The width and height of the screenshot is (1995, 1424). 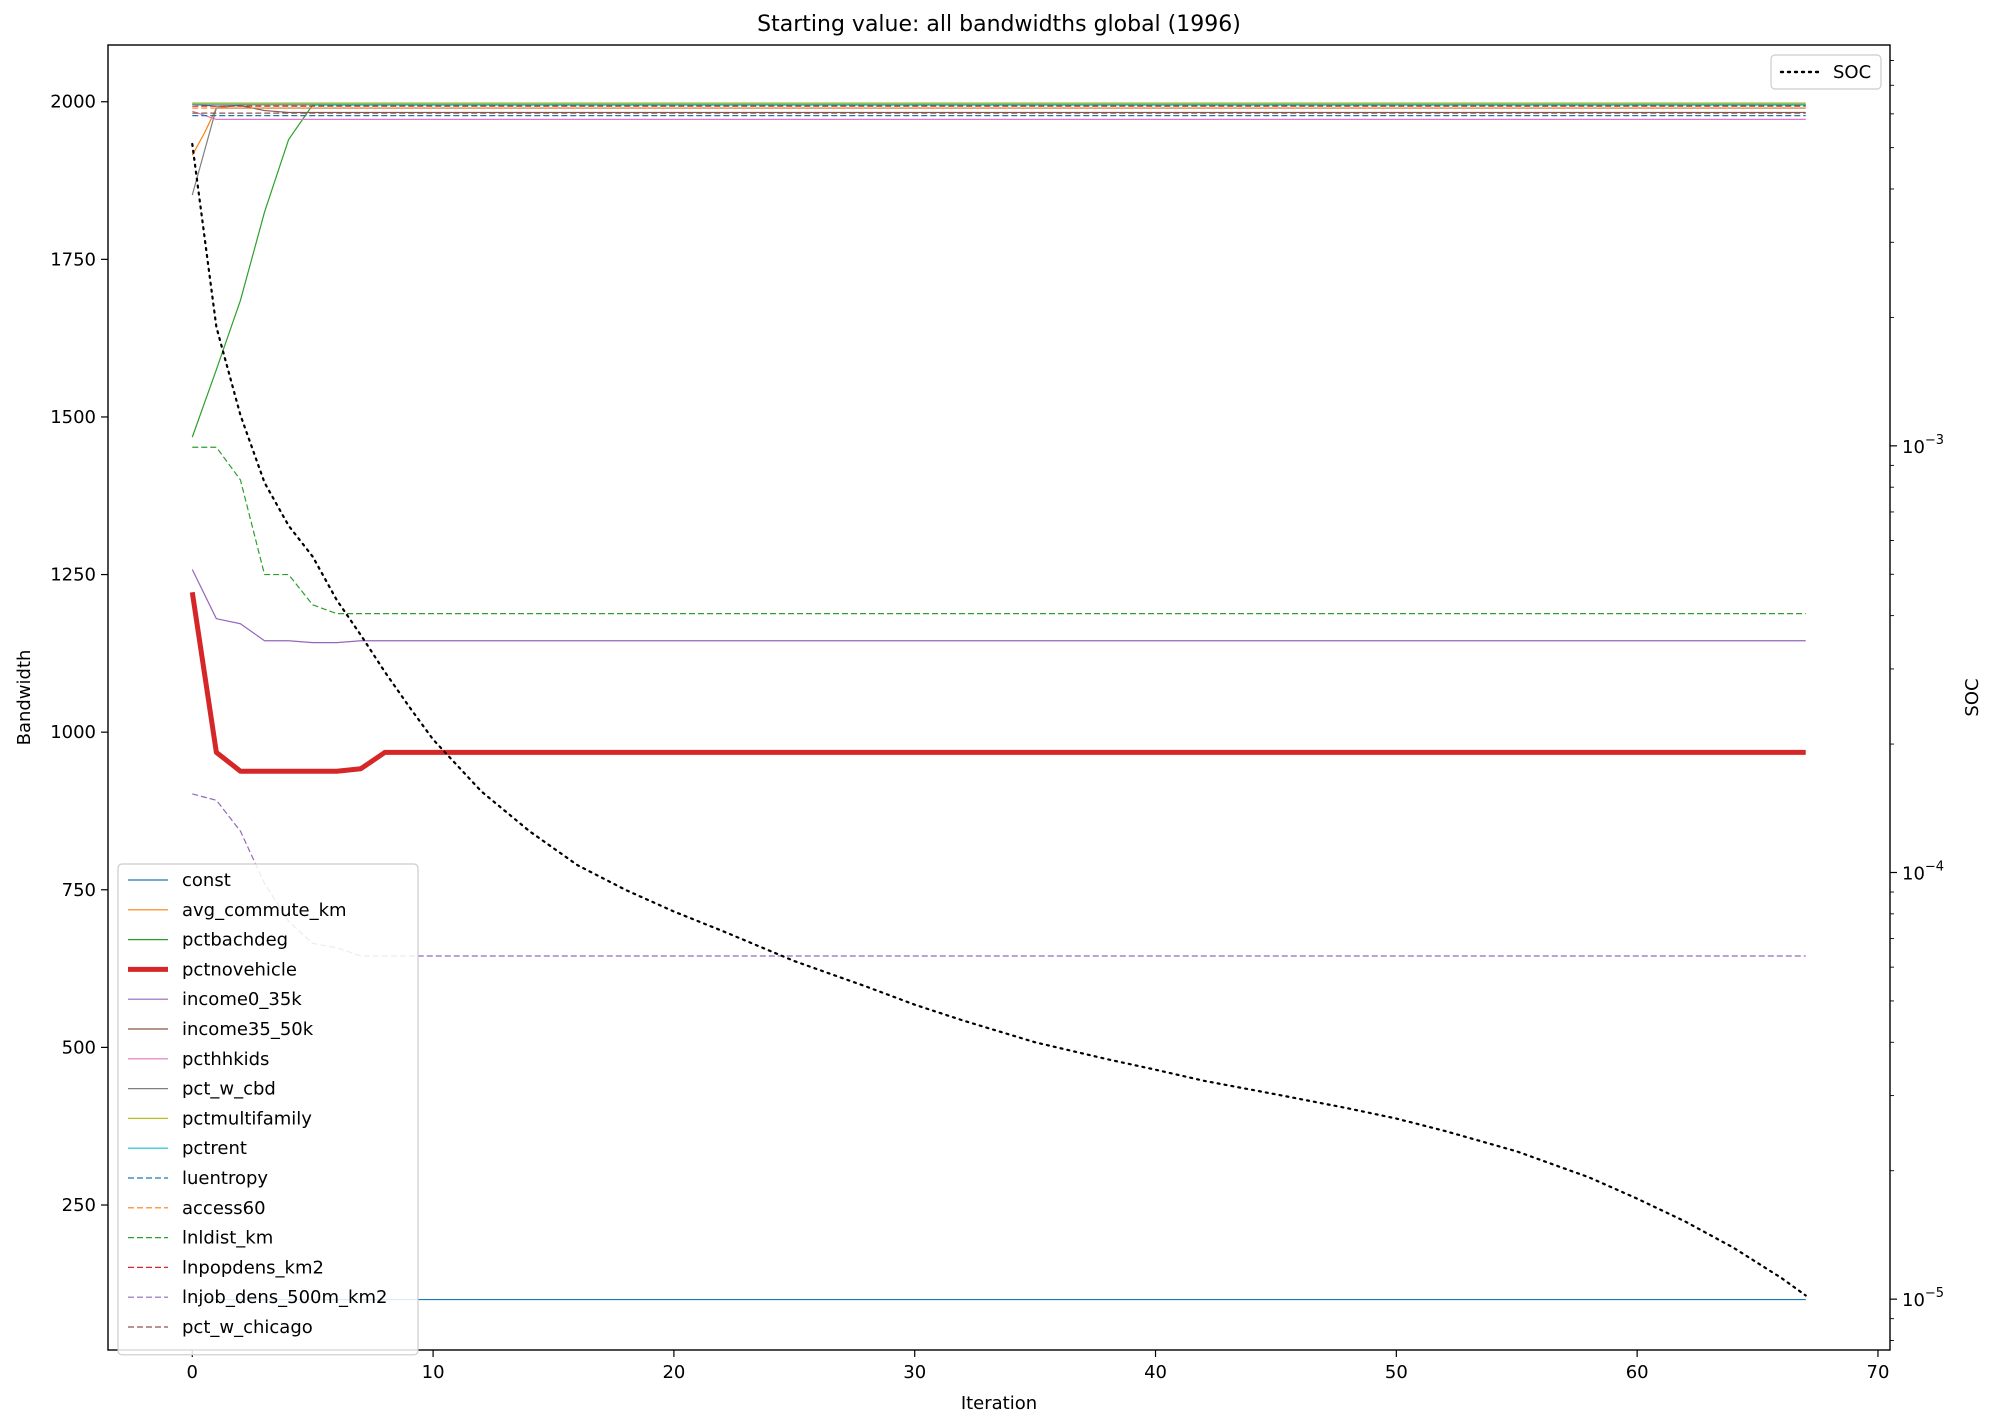 What do you see at coordinates (914, 1372) in the screenshot?
I see `x-tick-label: 30` at bounding box center [914, 1372].